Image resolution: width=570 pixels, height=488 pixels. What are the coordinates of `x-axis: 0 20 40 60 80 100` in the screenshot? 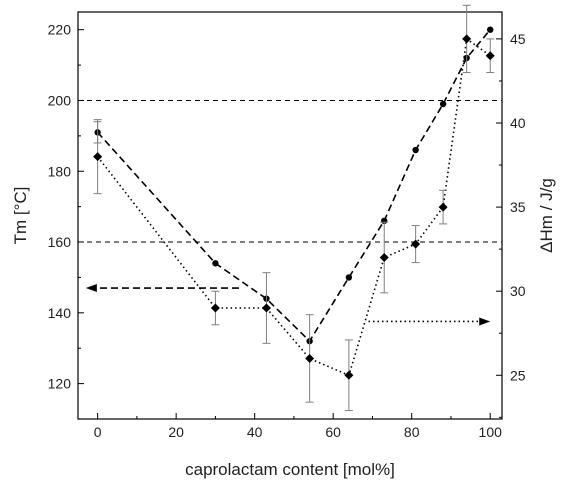 It's located at (298, 426).